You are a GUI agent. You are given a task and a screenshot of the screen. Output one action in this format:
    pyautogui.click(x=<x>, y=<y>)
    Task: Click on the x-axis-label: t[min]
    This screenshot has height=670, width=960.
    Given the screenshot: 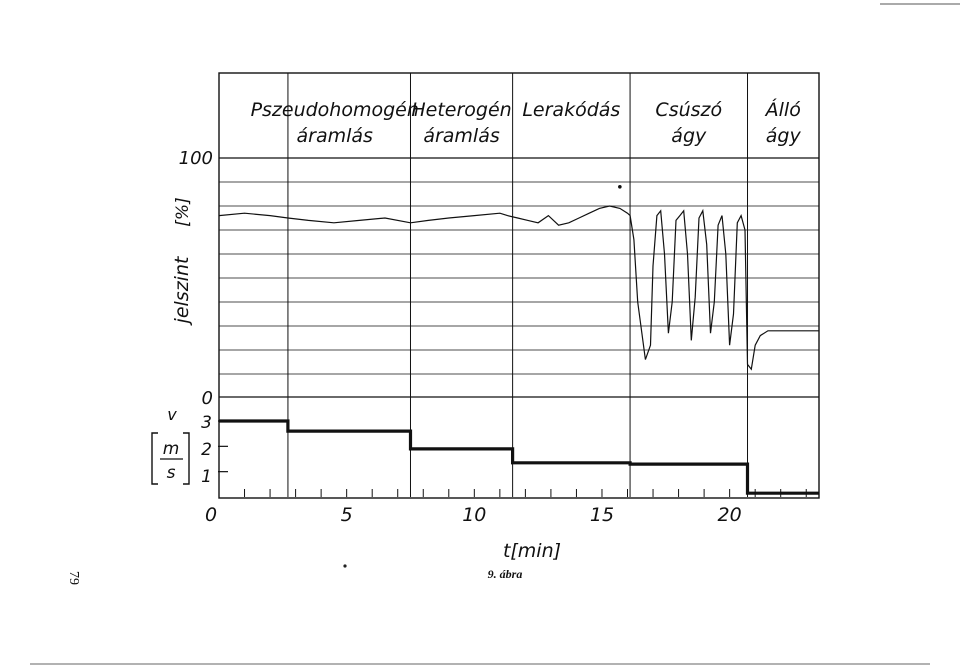 What is the action you would take?
    pyautogui.click(x=532, y=551)
    